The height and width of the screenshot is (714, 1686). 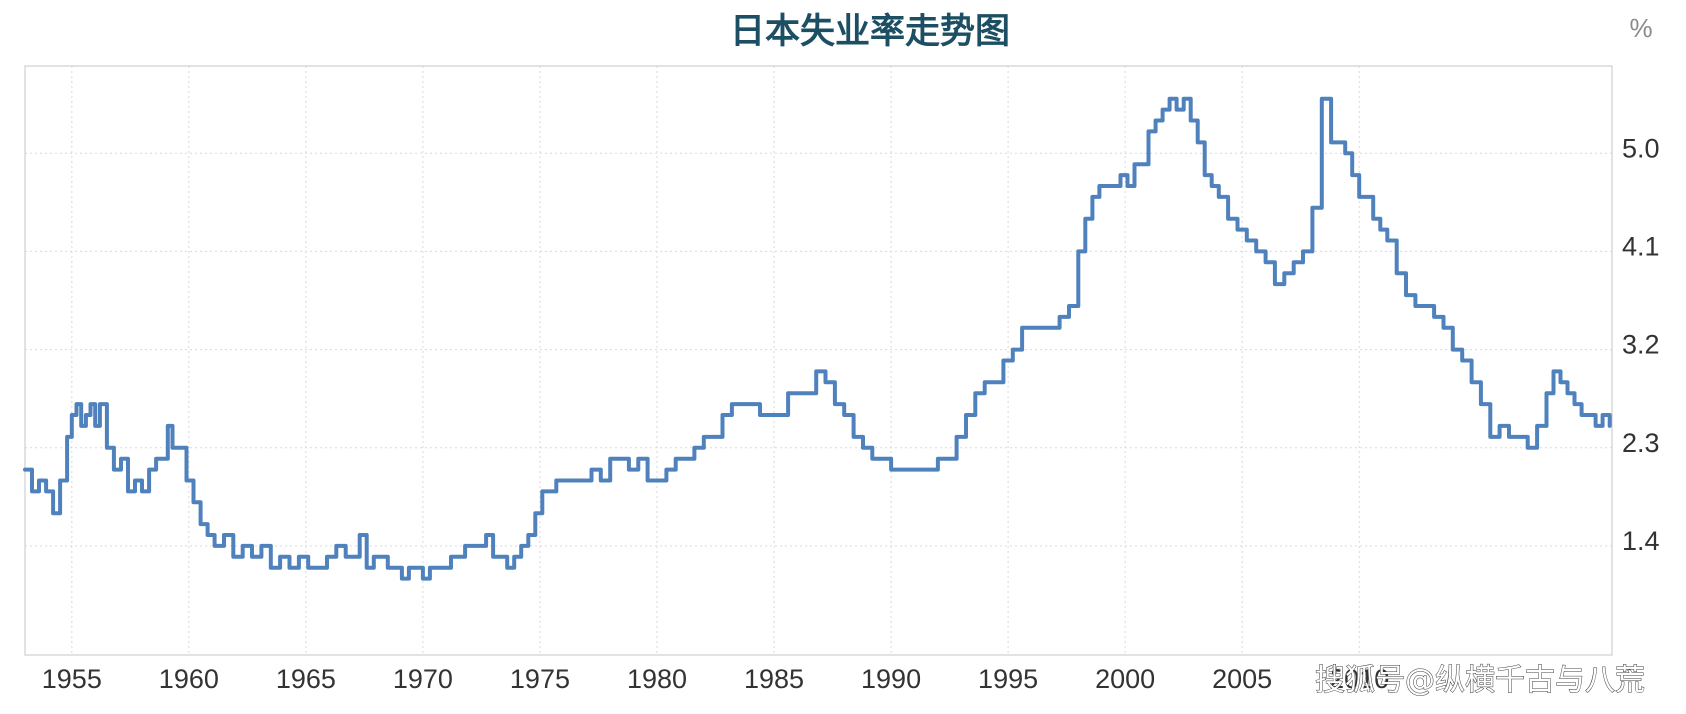 I want to click on x-tick-label: 2000, so click(x=1125, y=679).